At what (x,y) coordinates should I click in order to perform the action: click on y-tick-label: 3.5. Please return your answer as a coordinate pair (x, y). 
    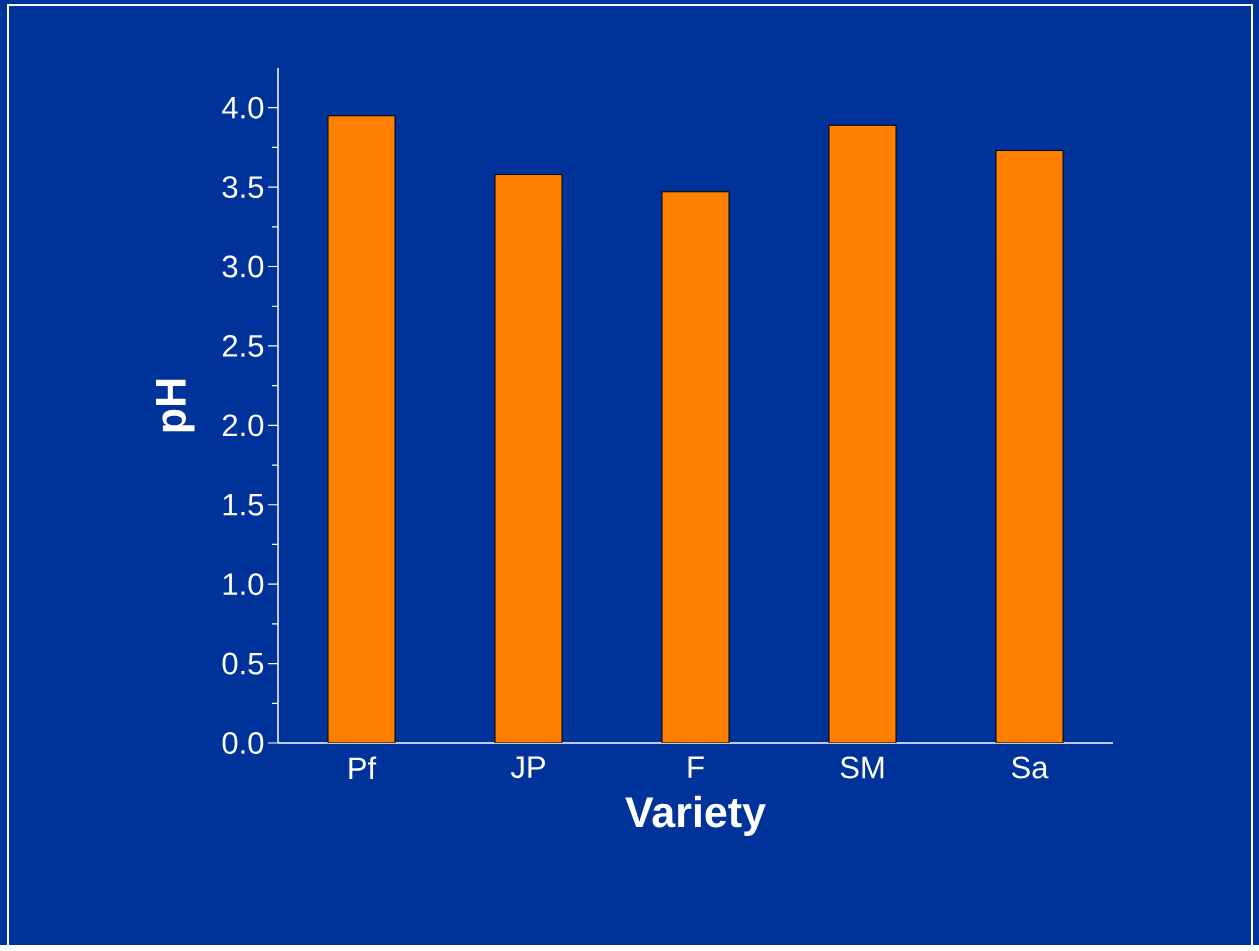
    Looking at the image, I should click on (243, 187).